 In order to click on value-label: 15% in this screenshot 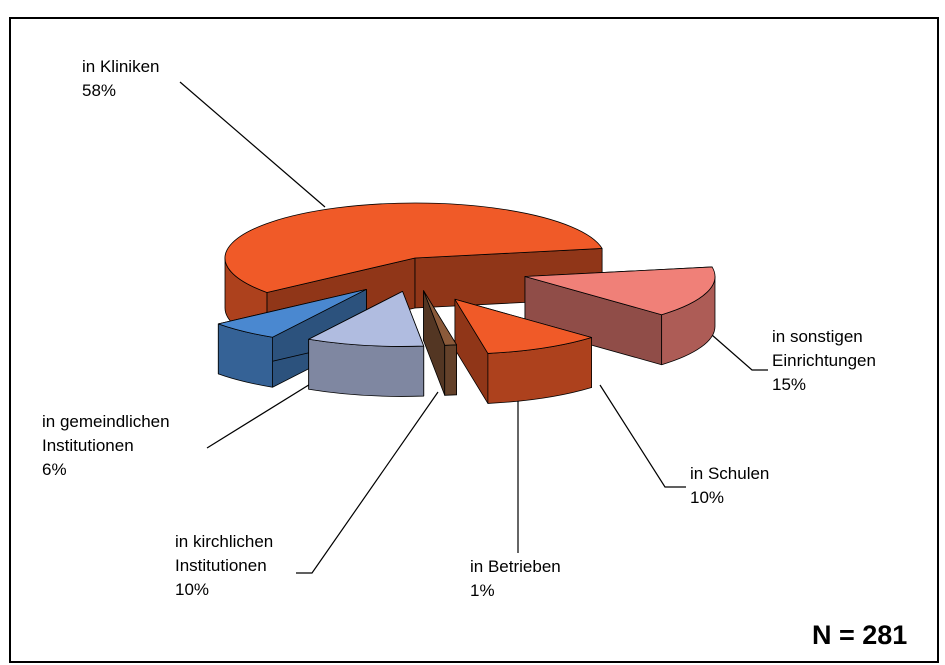, I will do `click(789, 384)`.